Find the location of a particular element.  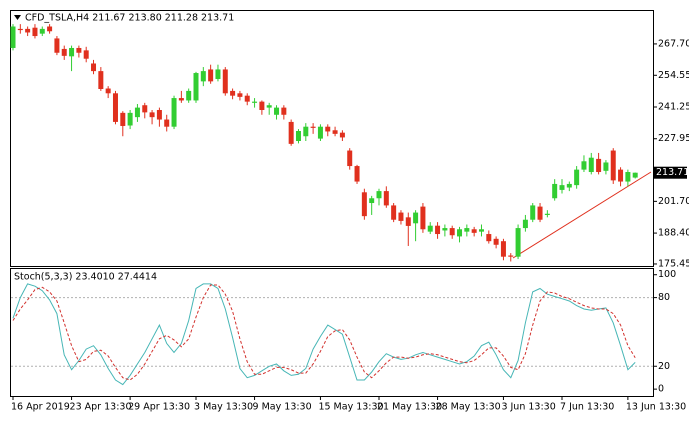

y-tick-label: 0 is located at coordinates (661, 389).